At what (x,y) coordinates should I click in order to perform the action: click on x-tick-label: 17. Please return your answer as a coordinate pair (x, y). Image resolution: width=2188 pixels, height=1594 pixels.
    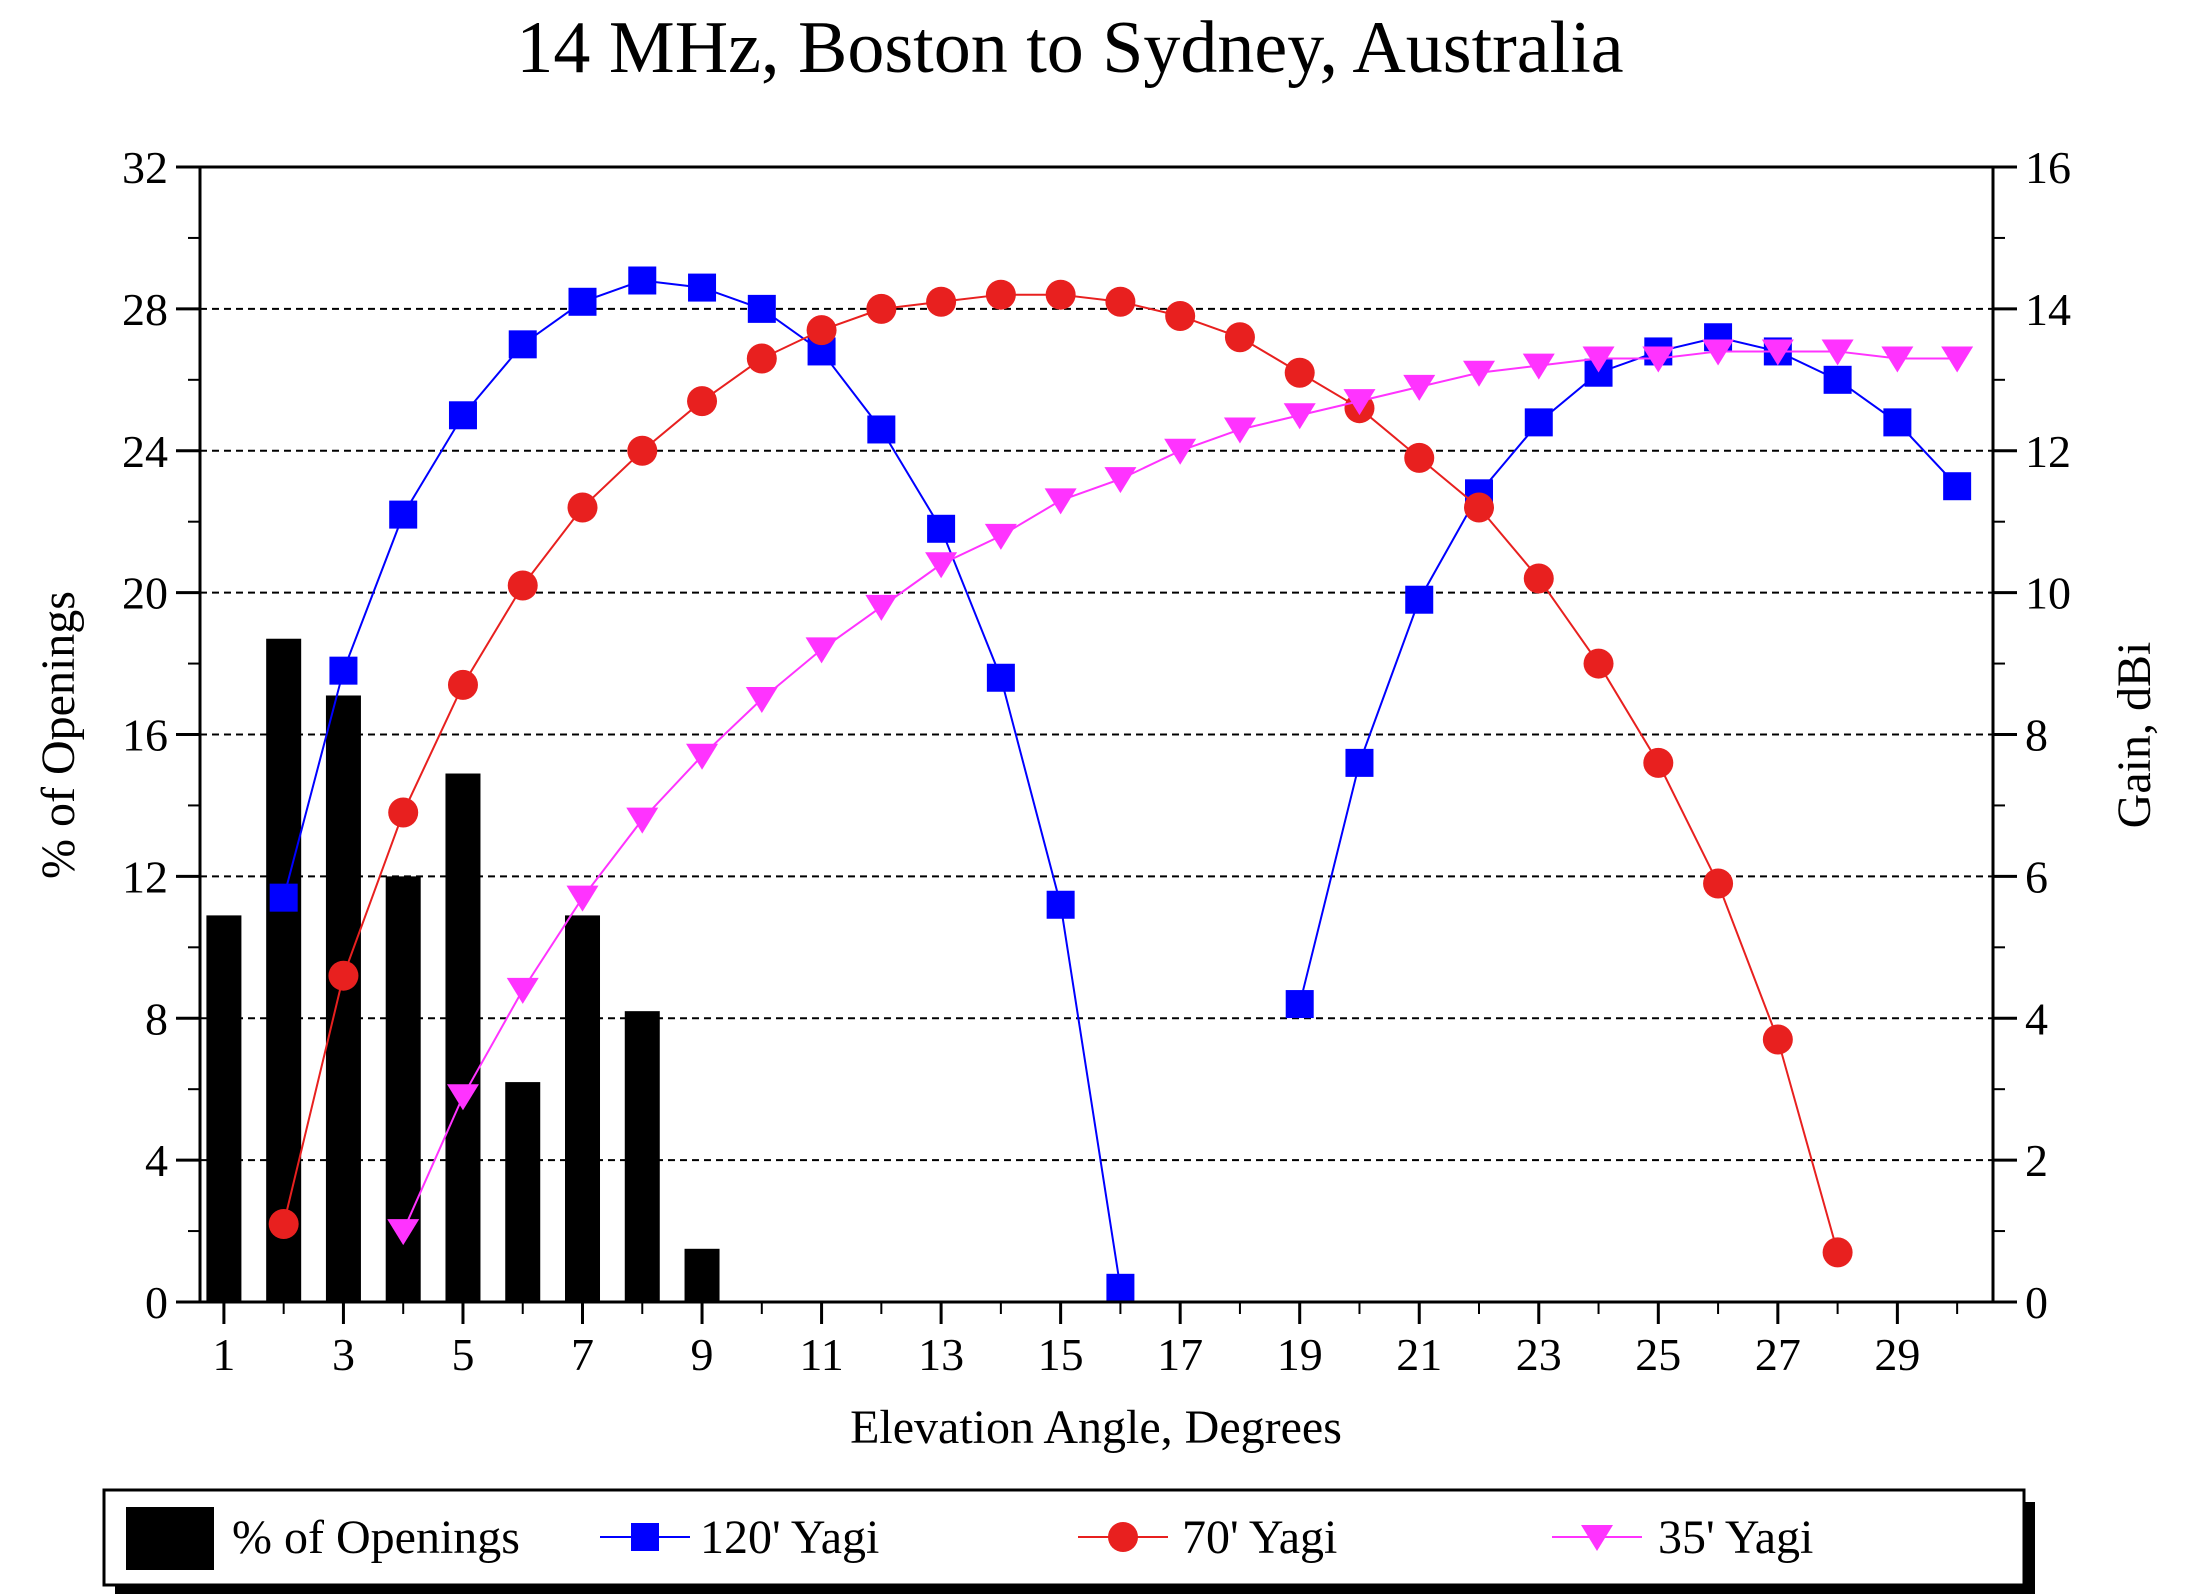
    Looking at the image, I should click on (1180, 1354).